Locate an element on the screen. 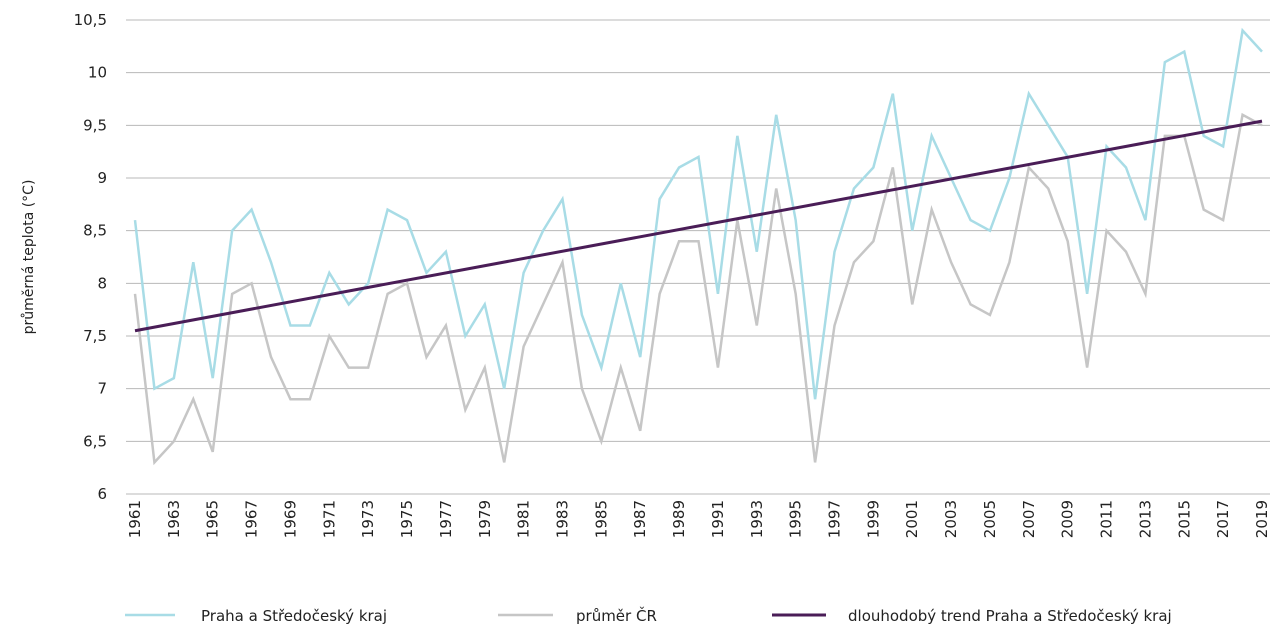  x-tick-label: 2019 is located at coordinates (1262, 519).